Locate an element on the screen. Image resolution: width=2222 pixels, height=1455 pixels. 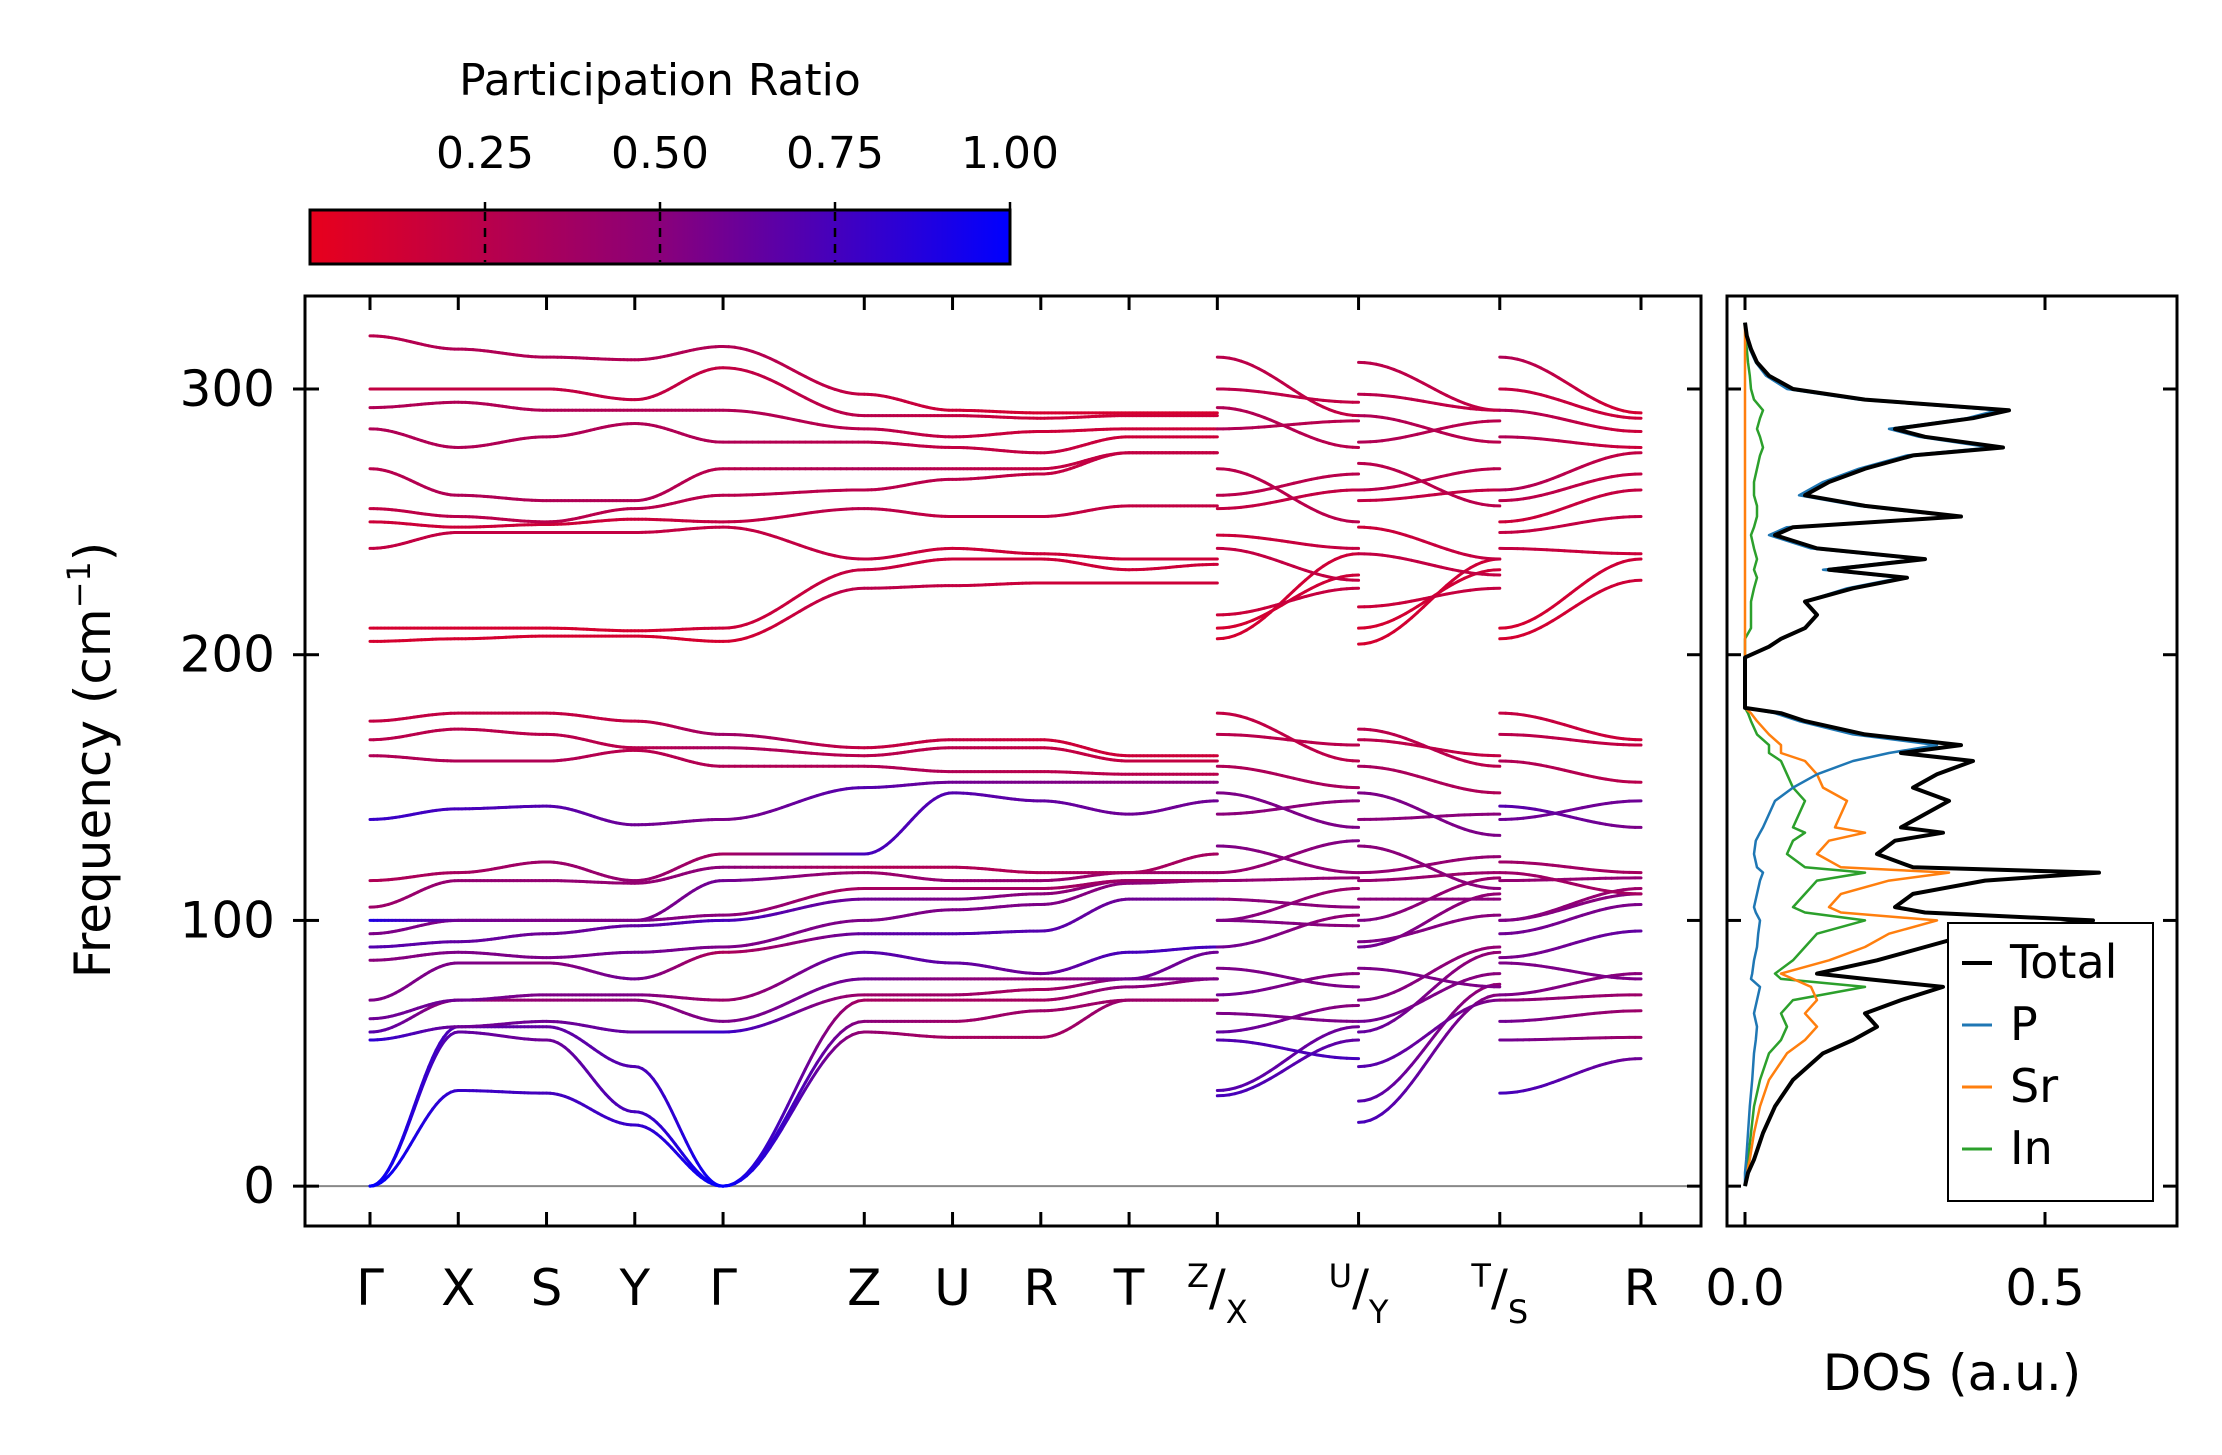
colorbar-label: Participation Ratio is located at coordinates (660, 80).